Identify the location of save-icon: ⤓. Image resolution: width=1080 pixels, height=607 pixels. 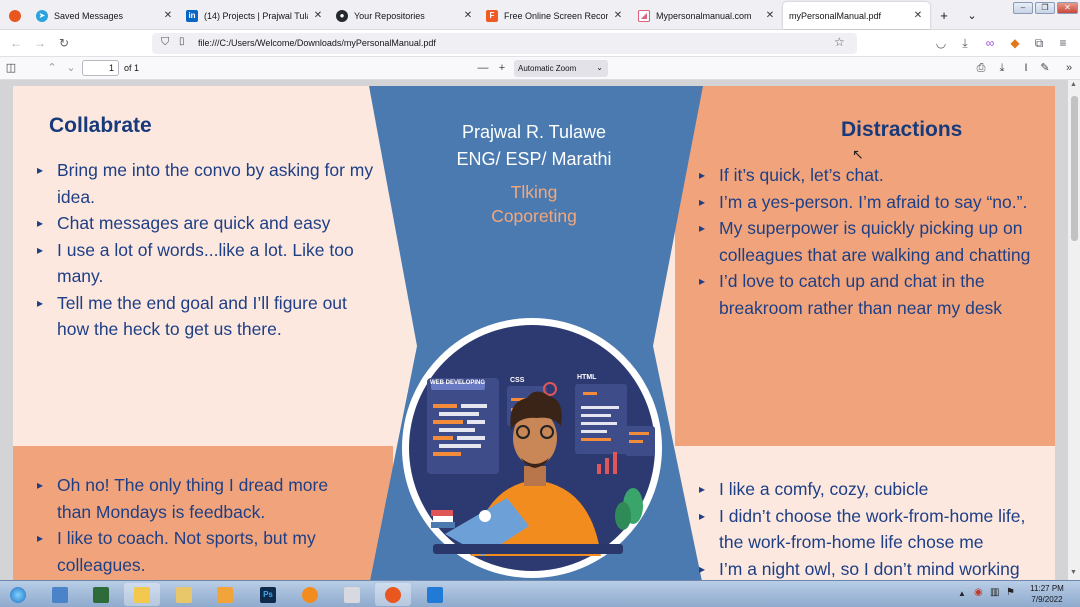
(1002, 68).